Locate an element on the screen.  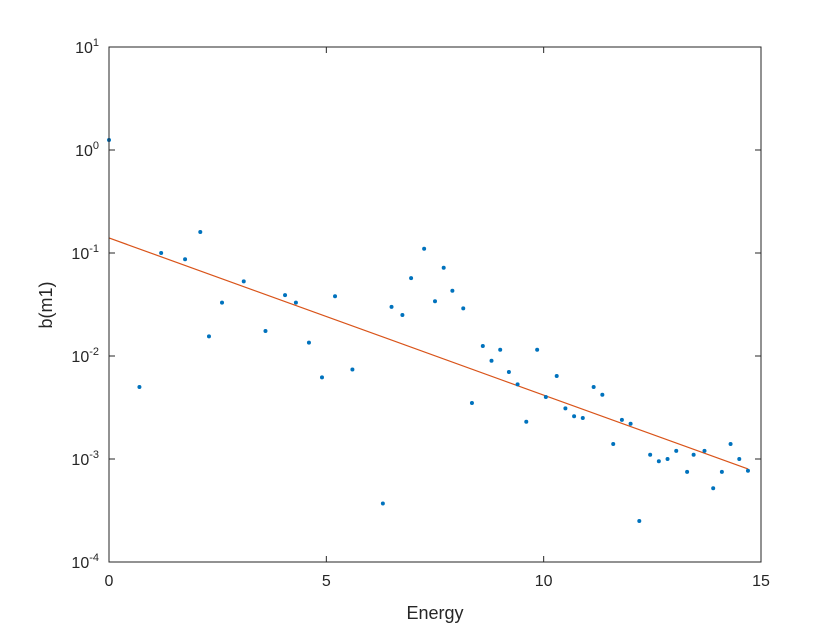
x-tick-label: 0 is located at coordinates (109, 581).